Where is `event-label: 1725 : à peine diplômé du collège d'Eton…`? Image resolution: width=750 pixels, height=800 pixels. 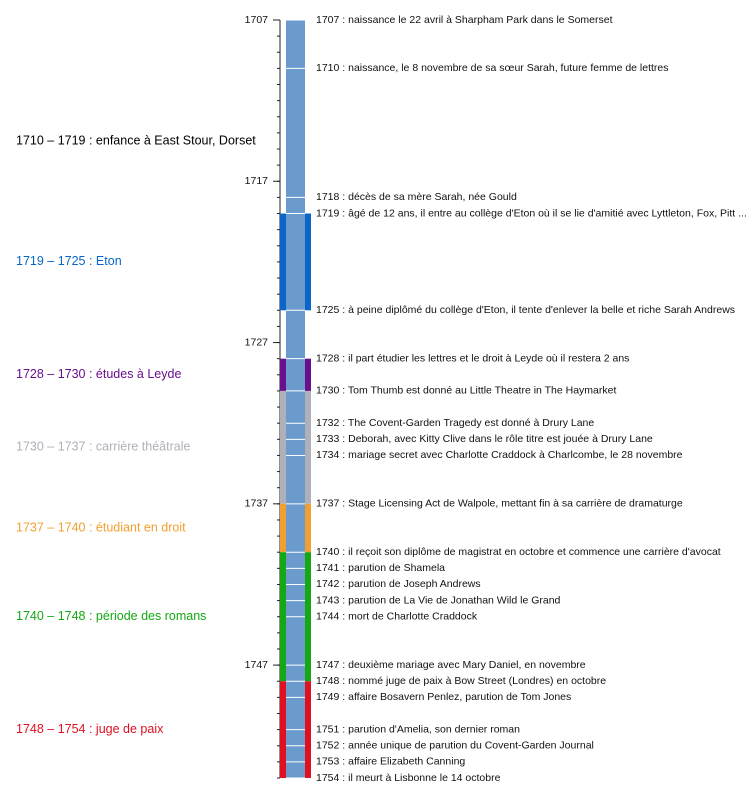 event-label: 1725 : à peine diplômé du collège d'Eton… is located at coordinates (525, 310).